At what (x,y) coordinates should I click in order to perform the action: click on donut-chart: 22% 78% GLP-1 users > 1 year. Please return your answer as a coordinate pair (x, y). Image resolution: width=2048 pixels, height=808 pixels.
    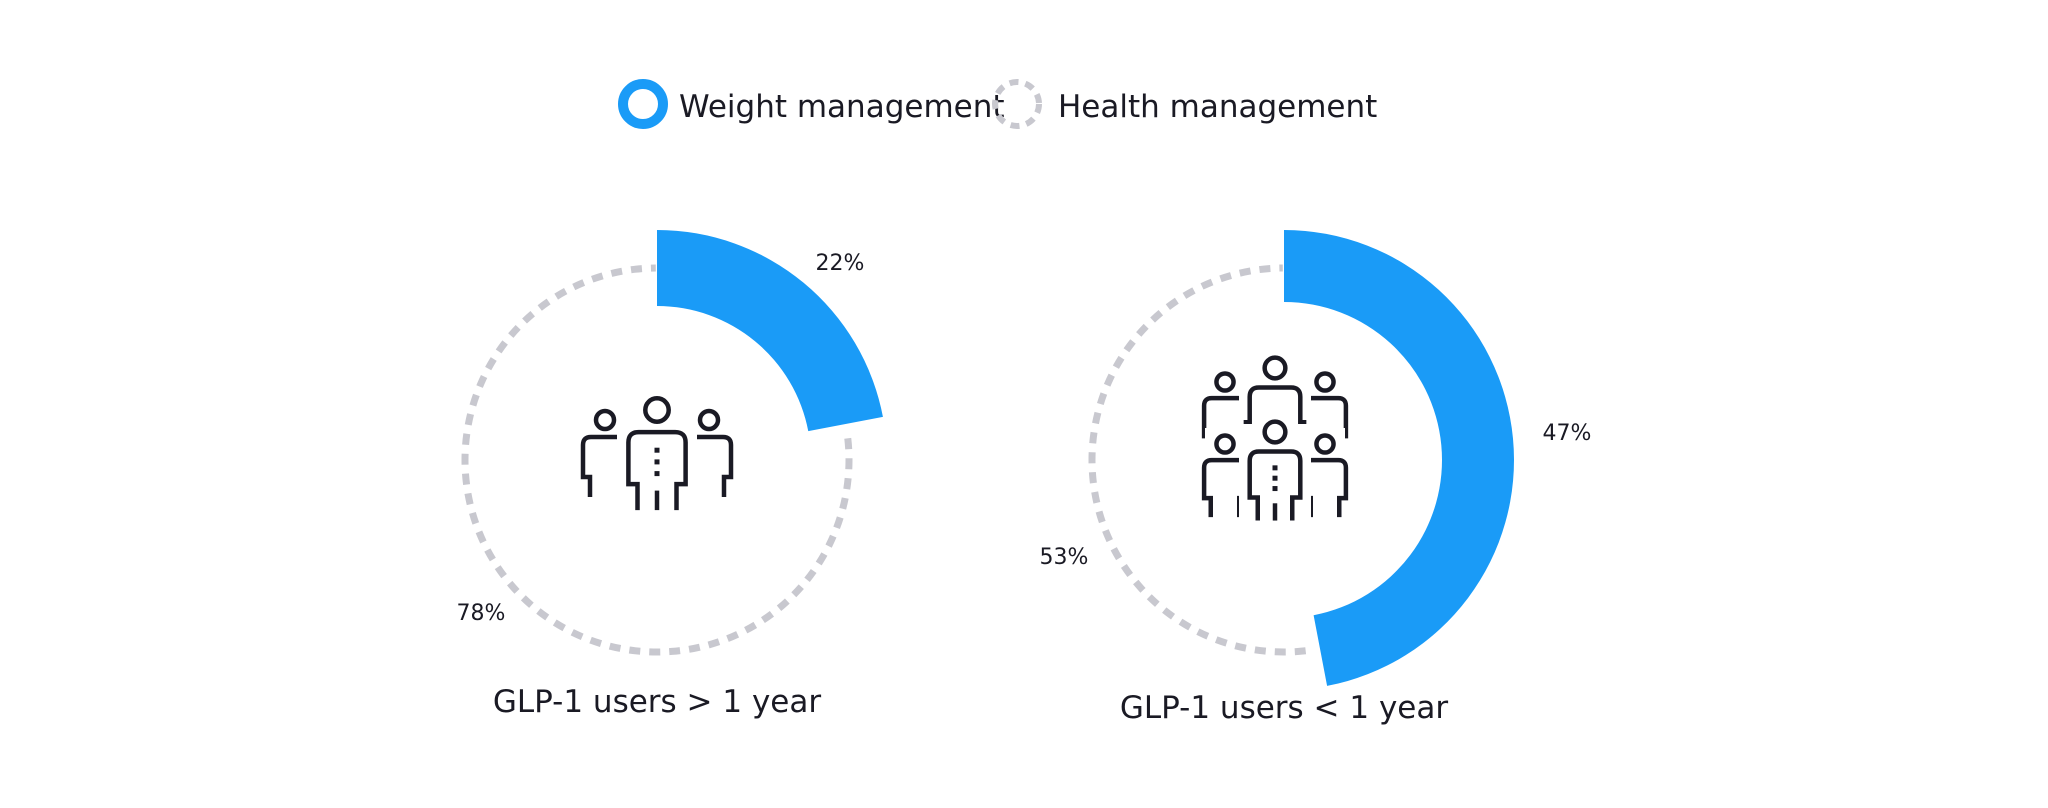
    Looking at the image, I should click on (670, 475).